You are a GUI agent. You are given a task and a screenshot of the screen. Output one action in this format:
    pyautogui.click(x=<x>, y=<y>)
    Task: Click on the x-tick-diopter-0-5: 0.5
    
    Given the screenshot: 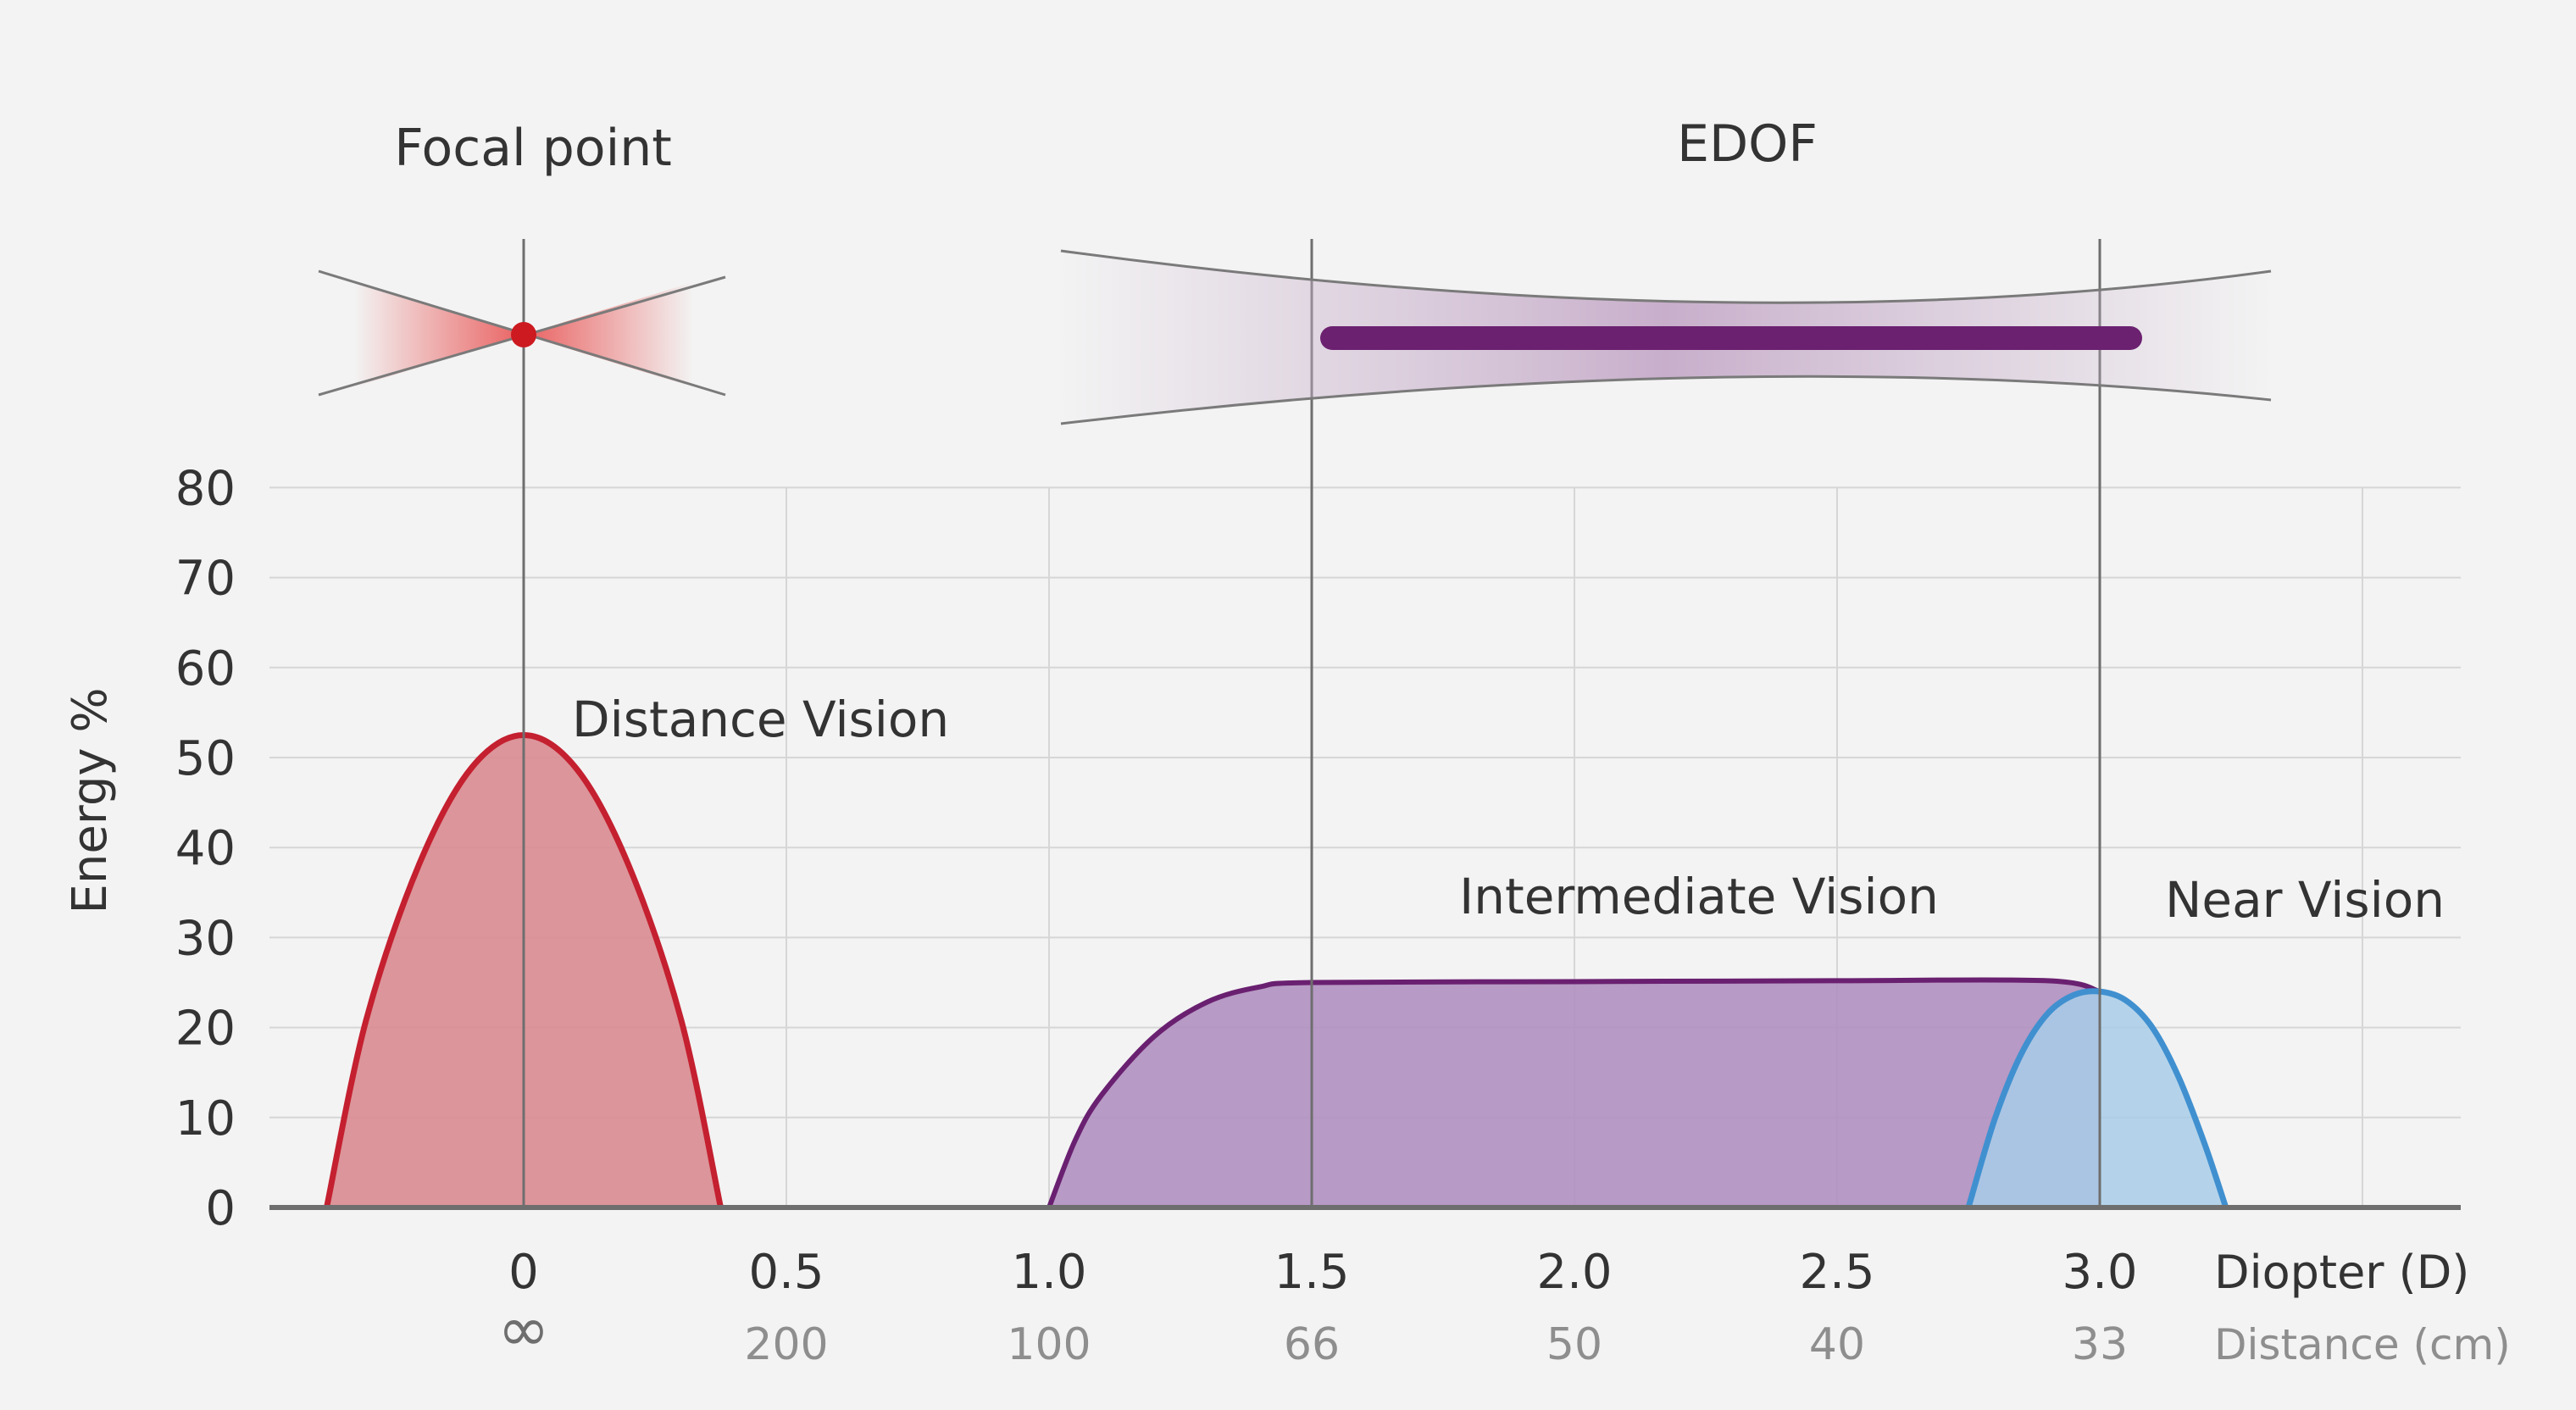 What is the action you would take?
    pyautogui.click(x=786, y=1272)
    